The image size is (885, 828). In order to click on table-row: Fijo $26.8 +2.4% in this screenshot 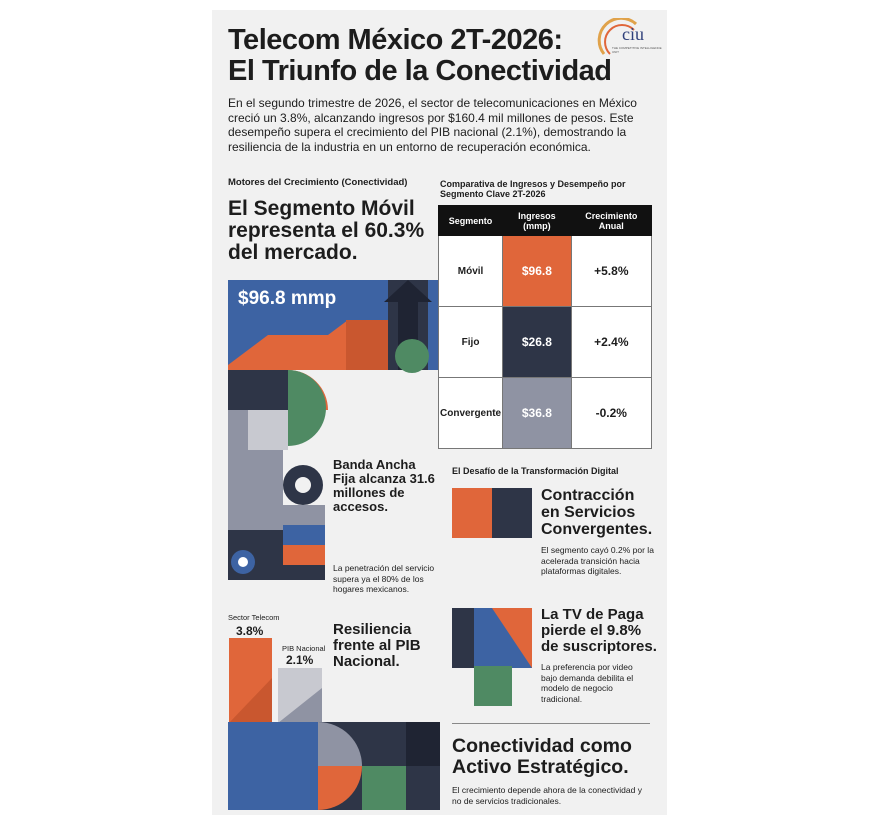, I will do `click(545, 342)`.